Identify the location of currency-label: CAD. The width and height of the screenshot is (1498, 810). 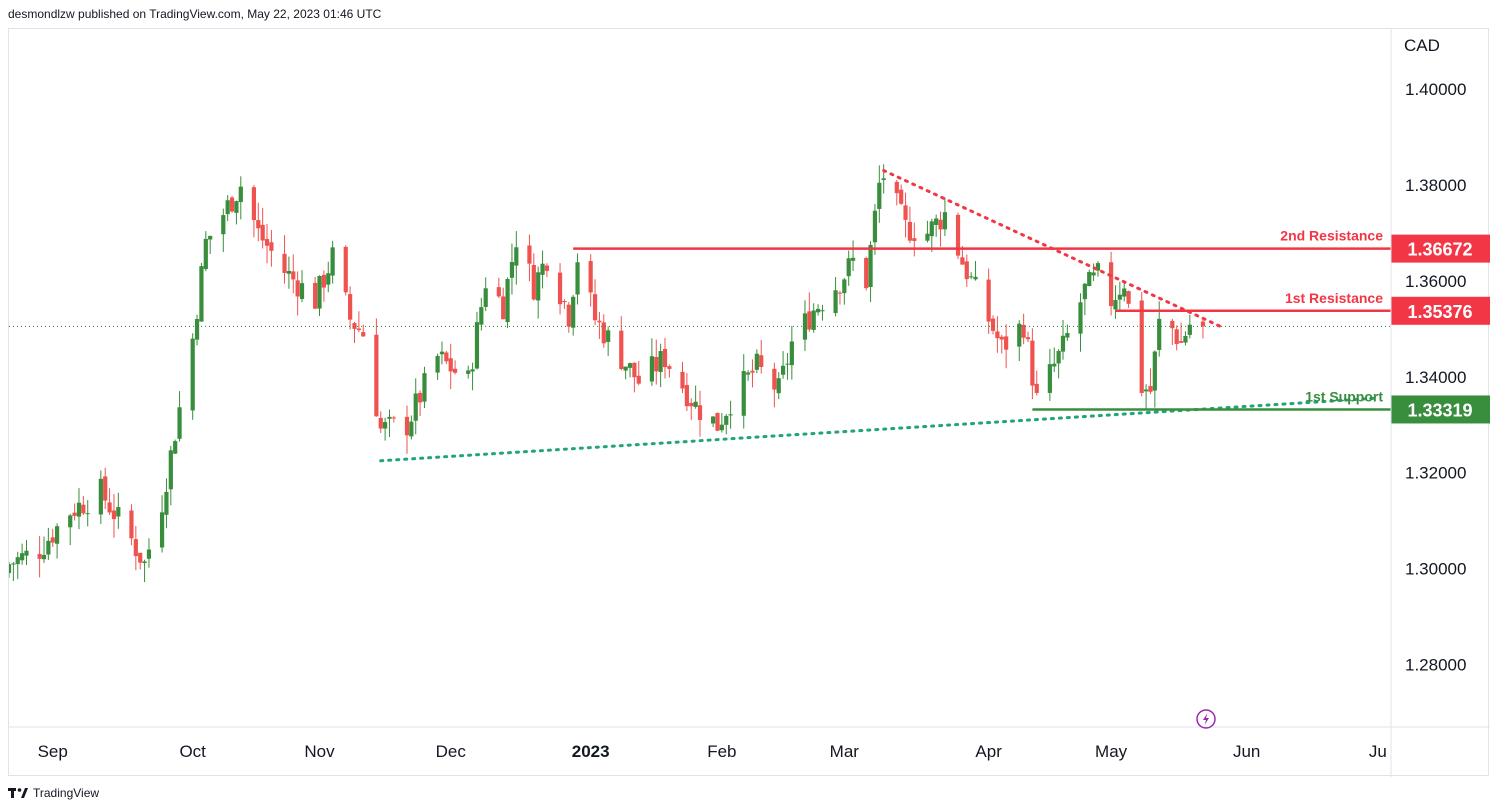
(1422, 45).